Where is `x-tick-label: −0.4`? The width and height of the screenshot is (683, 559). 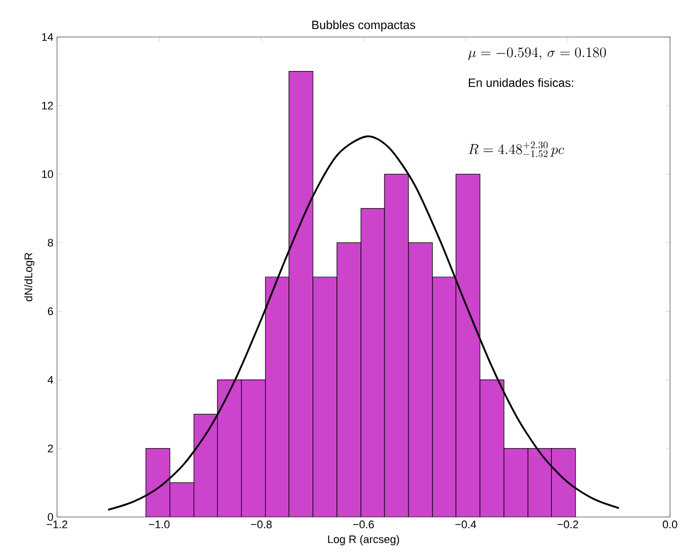
x-tick-label: −0.4 is located at coordinates (465, 524).